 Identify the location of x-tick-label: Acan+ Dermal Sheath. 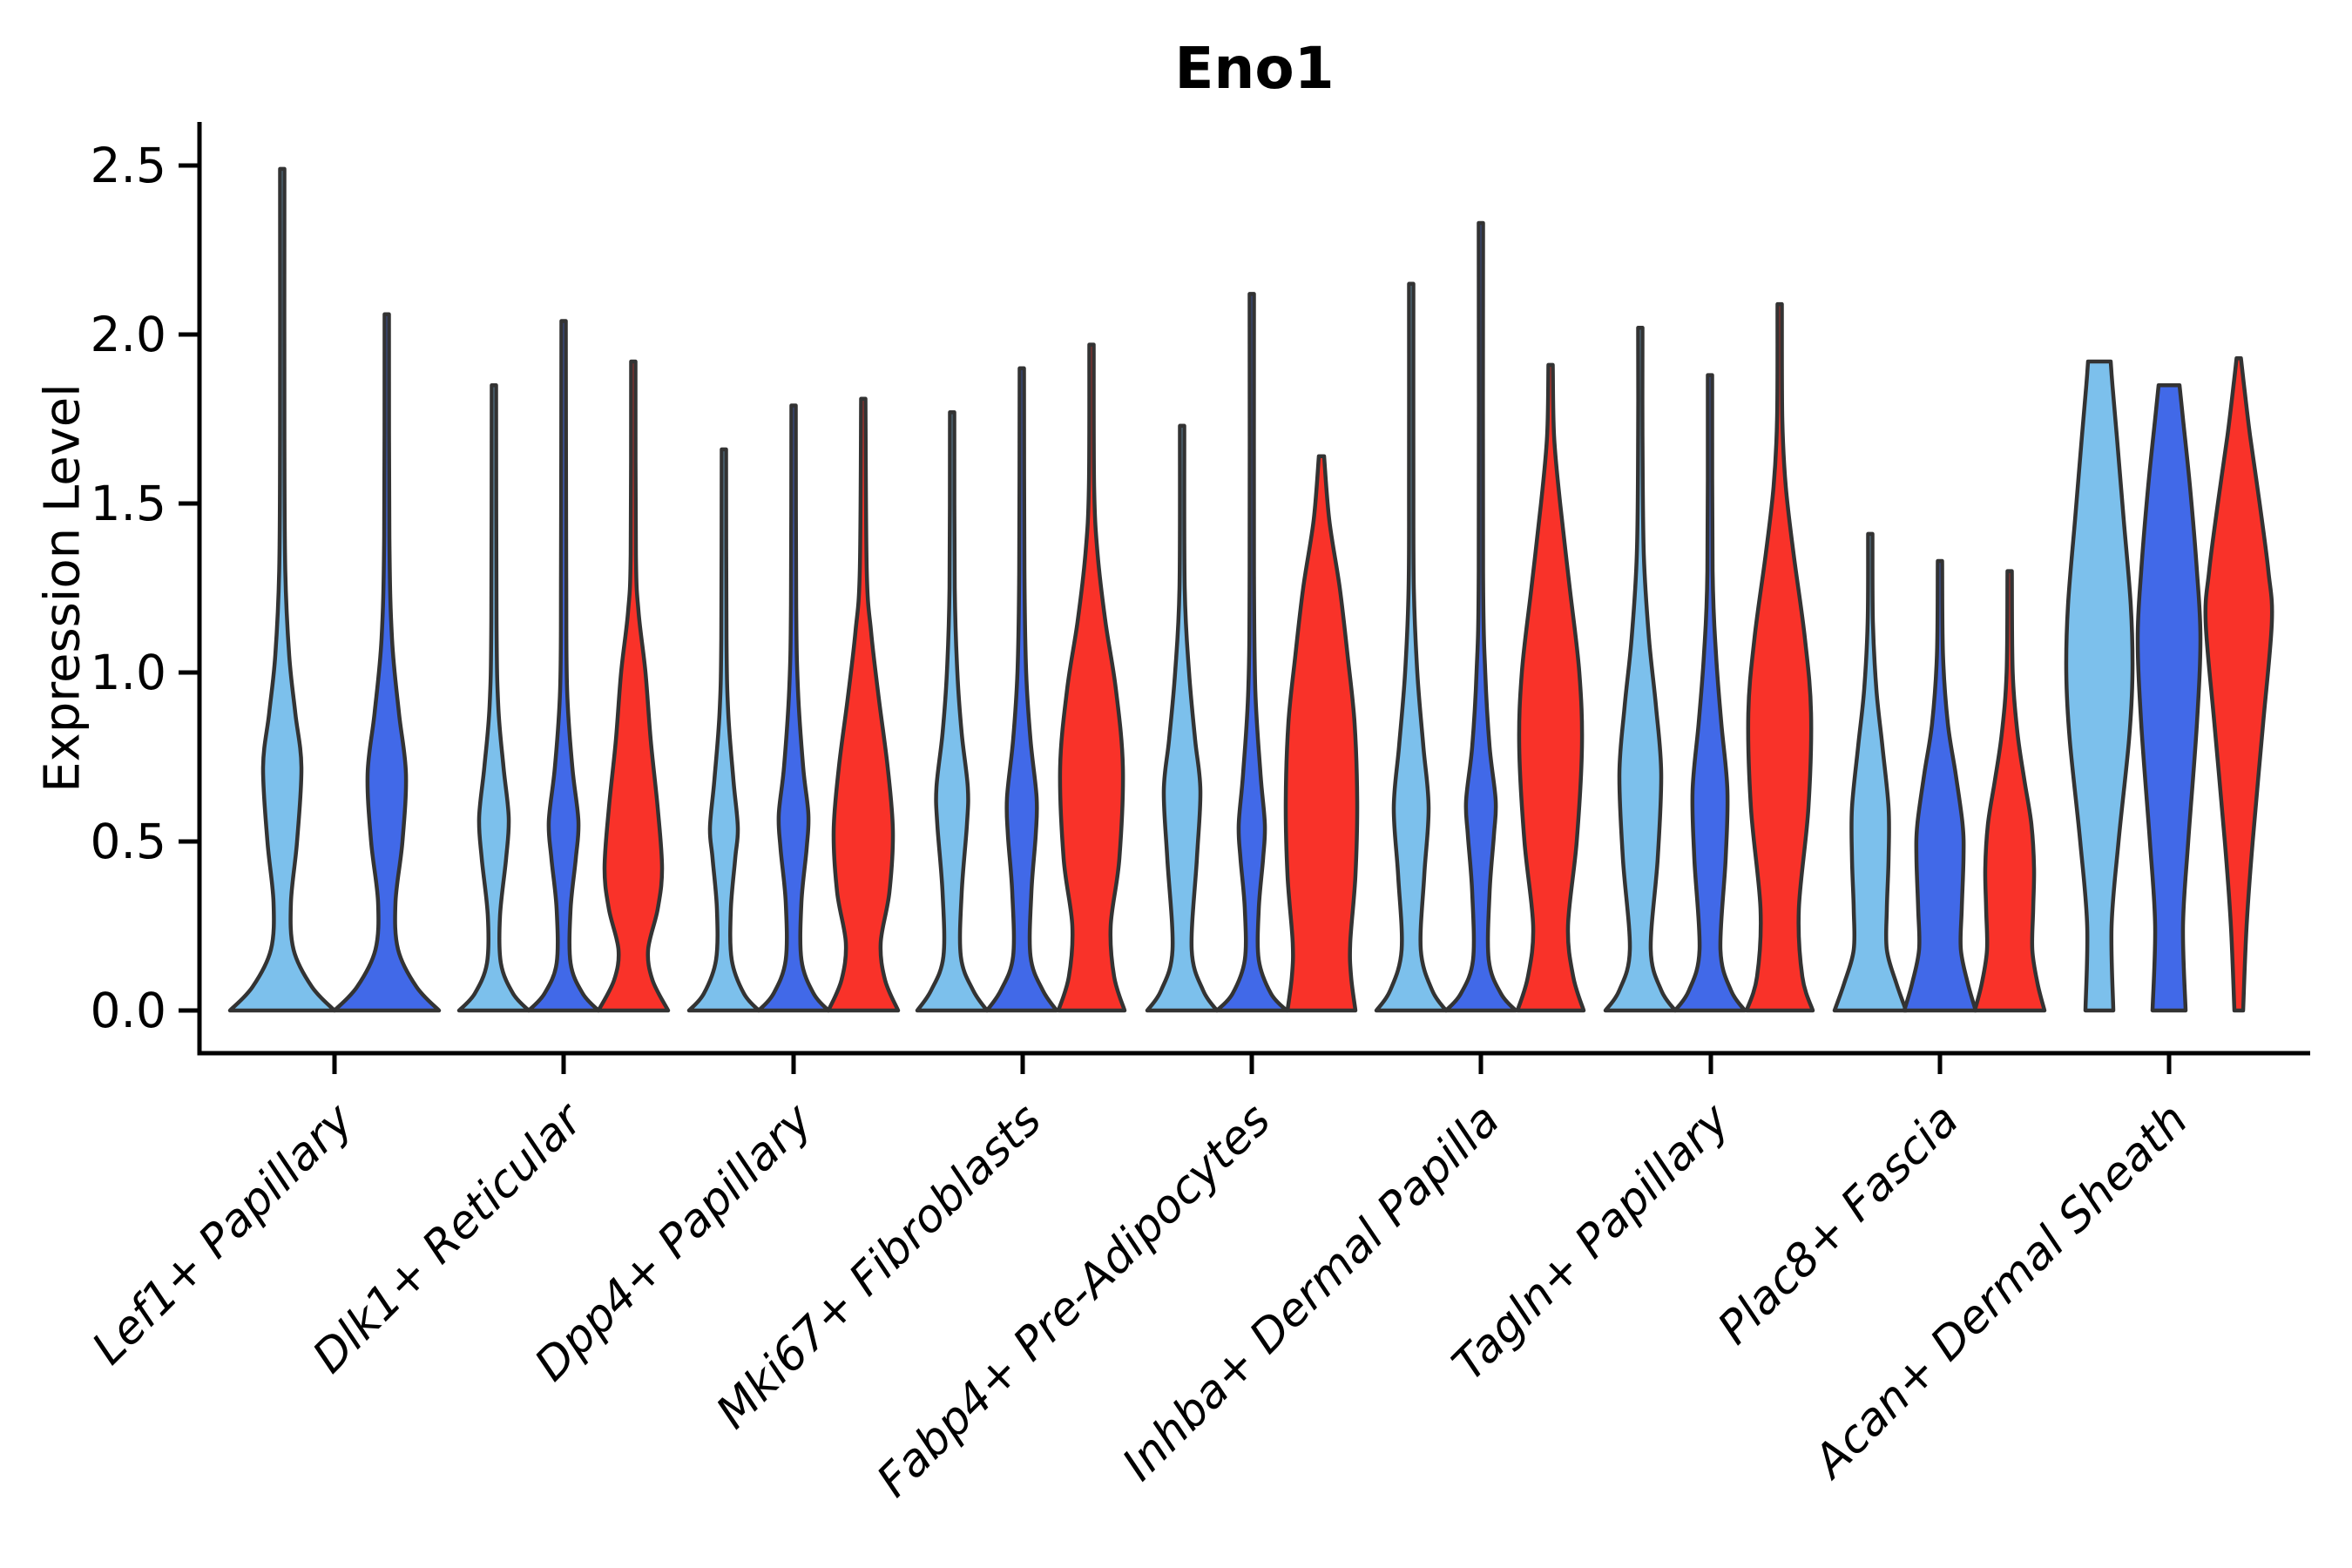
(2000, 1292).